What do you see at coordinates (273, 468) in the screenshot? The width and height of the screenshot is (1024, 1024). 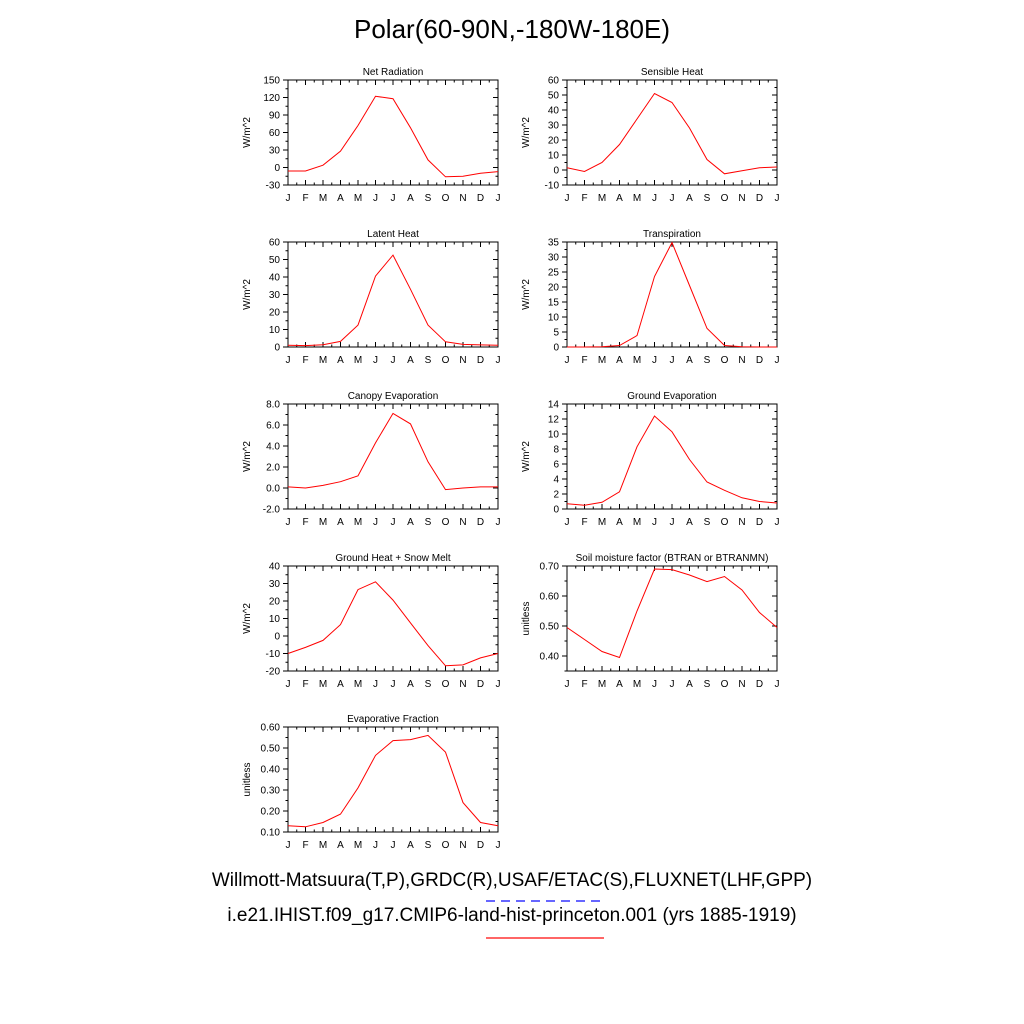 I see `y-tick-label: 2.0` at bounding box center [273, 468].